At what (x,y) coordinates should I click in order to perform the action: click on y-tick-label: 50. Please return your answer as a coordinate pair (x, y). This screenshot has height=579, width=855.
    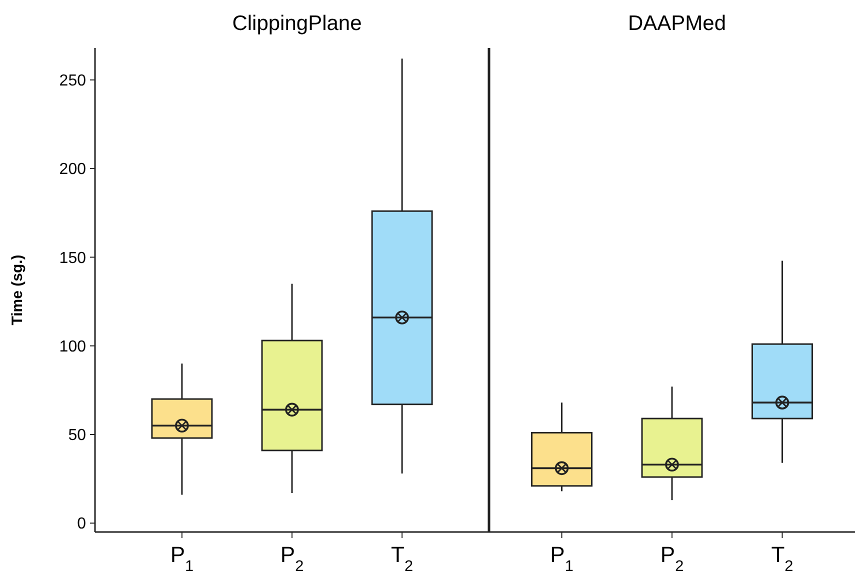
    Looking at the image, I should click on (77, 435).